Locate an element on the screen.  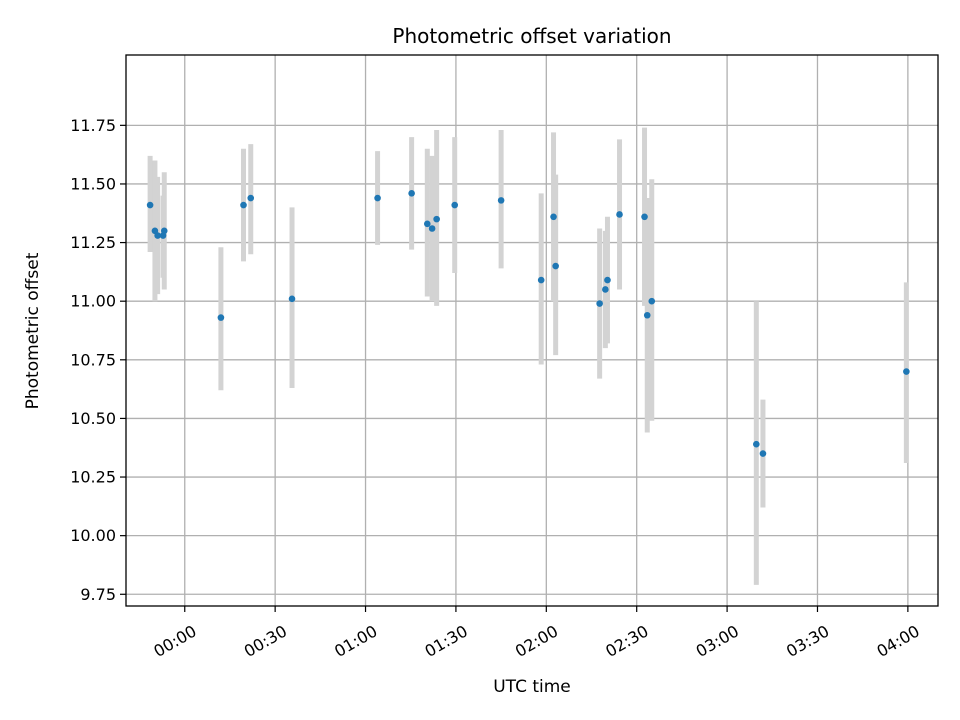
x-axis-label: UTC time is located at coordinates (532, 687).